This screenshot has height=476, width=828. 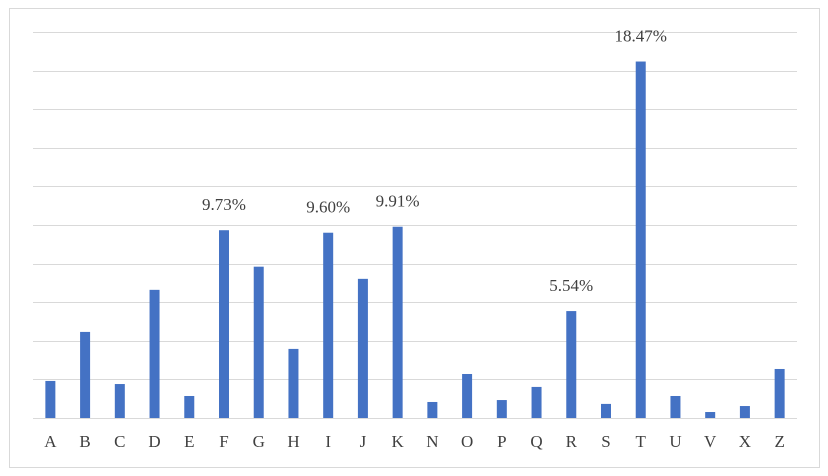 What do you see at coordinates (779, 441) in the screenshot?
I see `x-tick-label: Z` at bounding box center [779, 441].